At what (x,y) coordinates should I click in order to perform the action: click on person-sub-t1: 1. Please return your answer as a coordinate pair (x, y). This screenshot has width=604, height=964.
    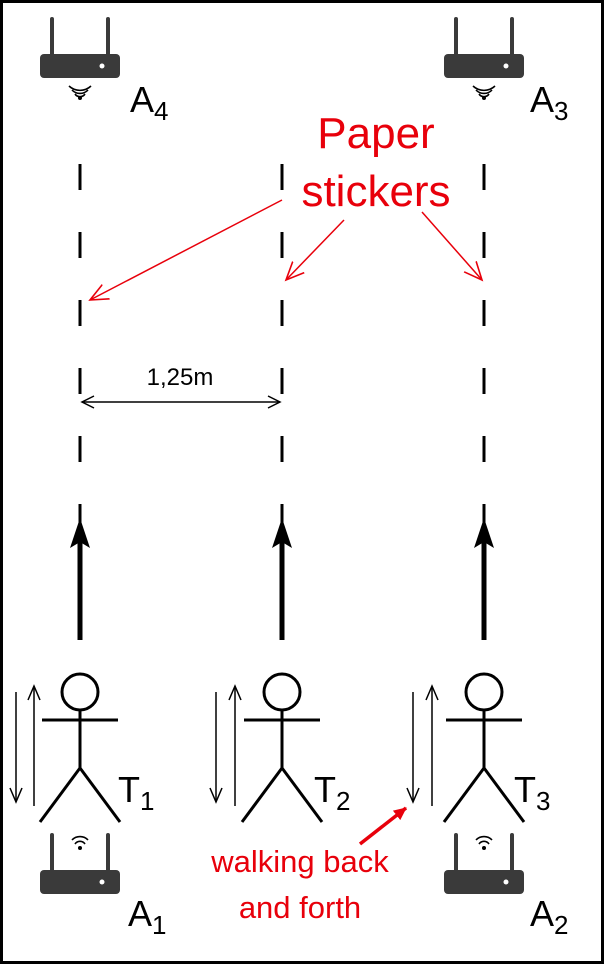
    Looking at the image, I should click on (147, 801).